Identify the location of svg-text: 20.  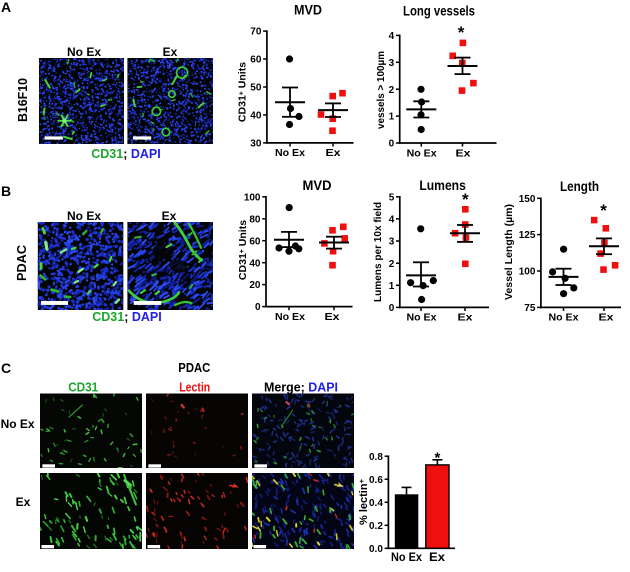
(255, 285).